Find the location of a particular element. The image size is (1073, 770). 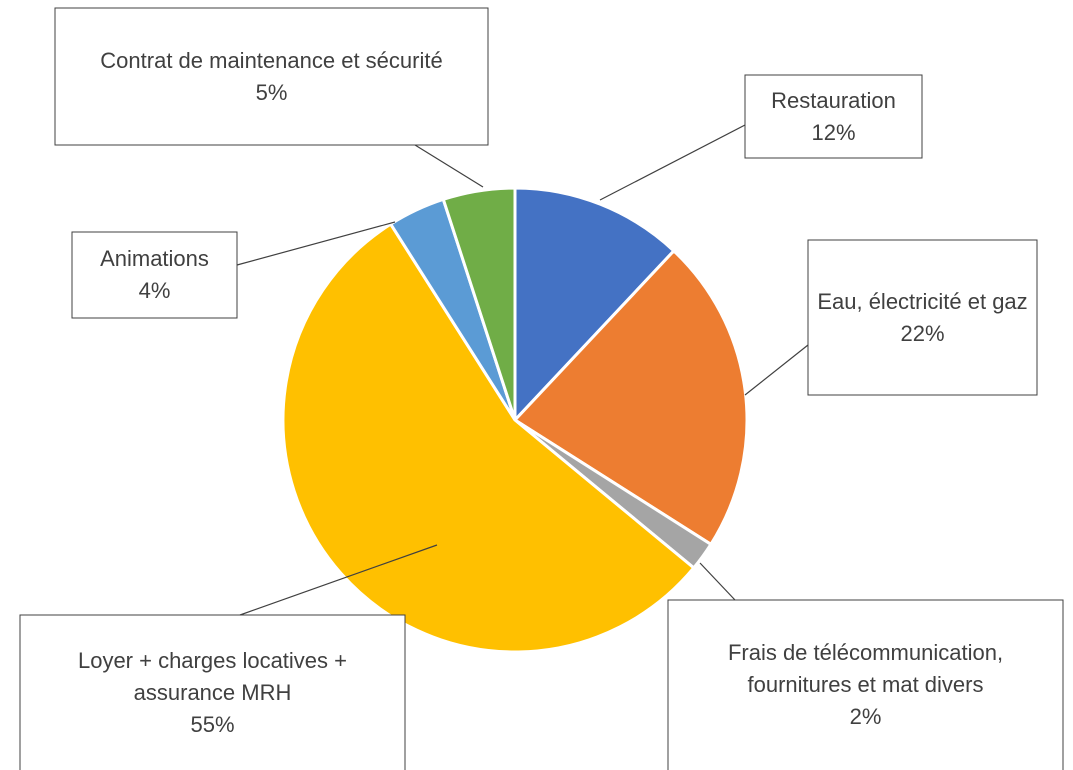

data-label: Restauration 12% is located at coordinates (833, 116).